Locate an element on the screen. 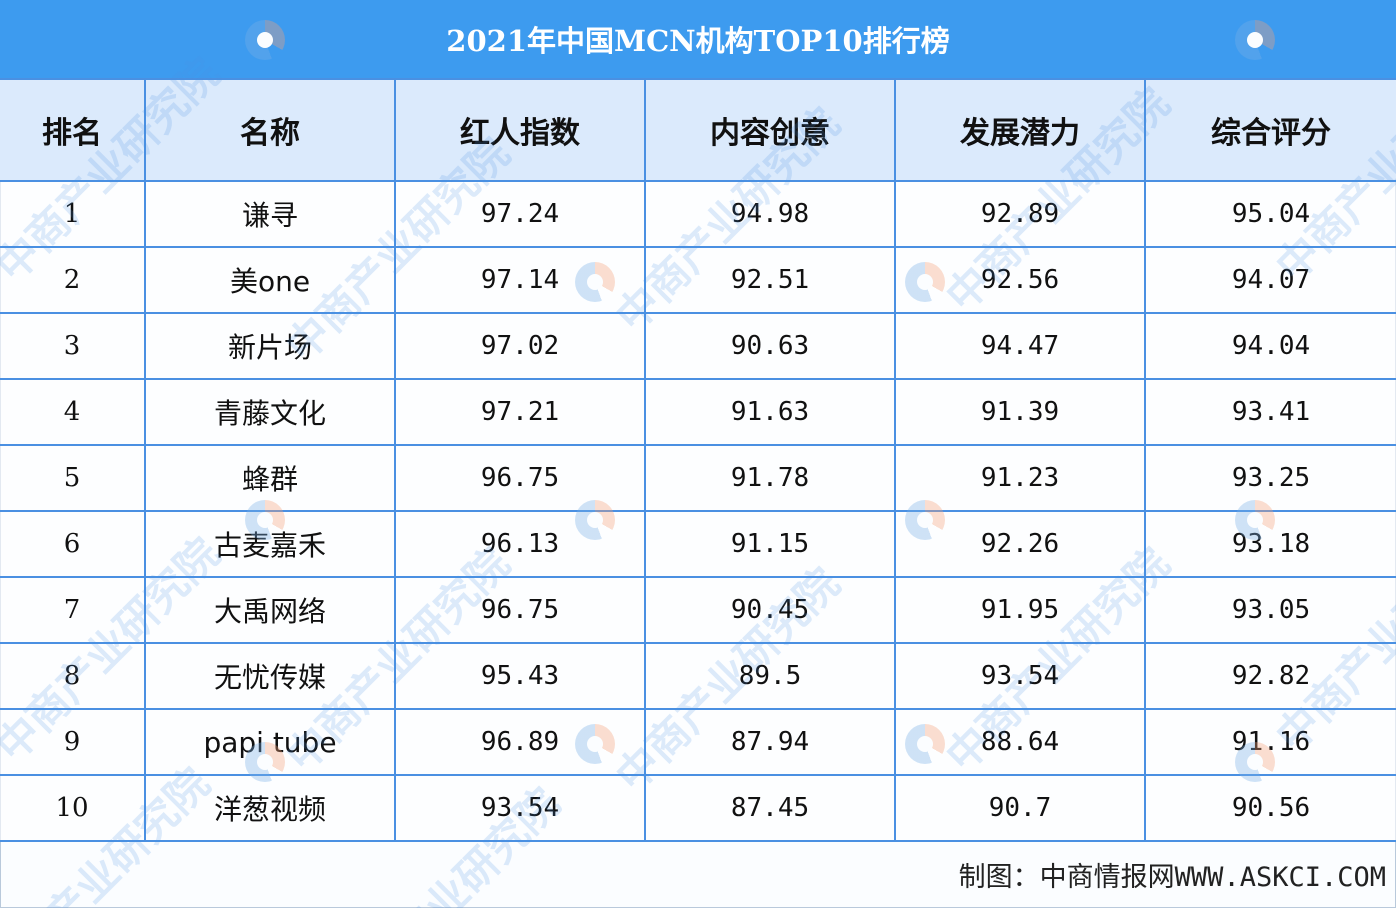 Image resolution: width=1396 pixels, height=908 pixels. influencer-index-cell: 96.13 is located at coordinates (520, 544).